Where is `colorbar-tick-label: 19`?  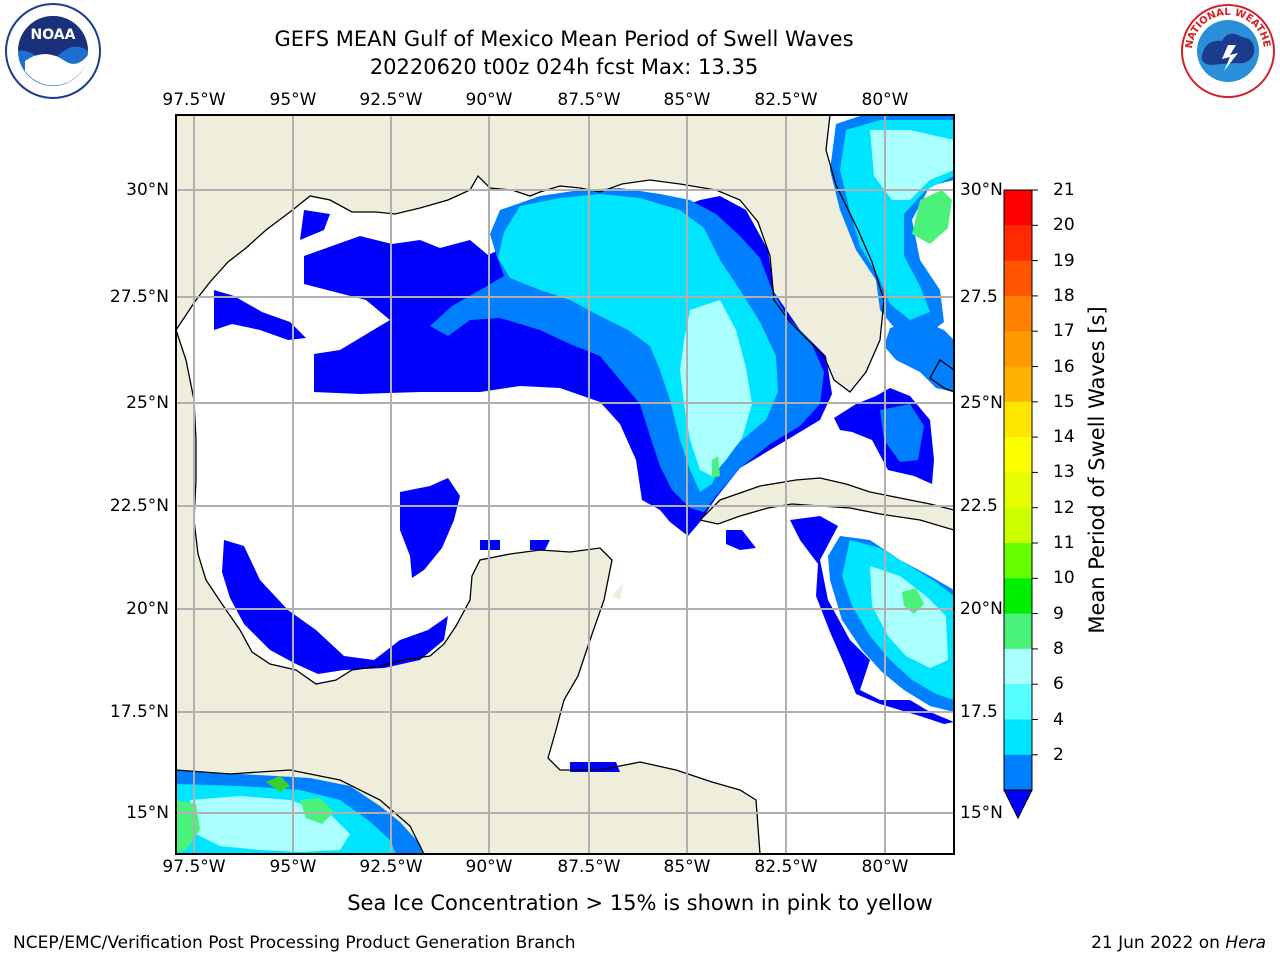 colorbar-tick-label: 19 is located at coordinates (1064, 260).